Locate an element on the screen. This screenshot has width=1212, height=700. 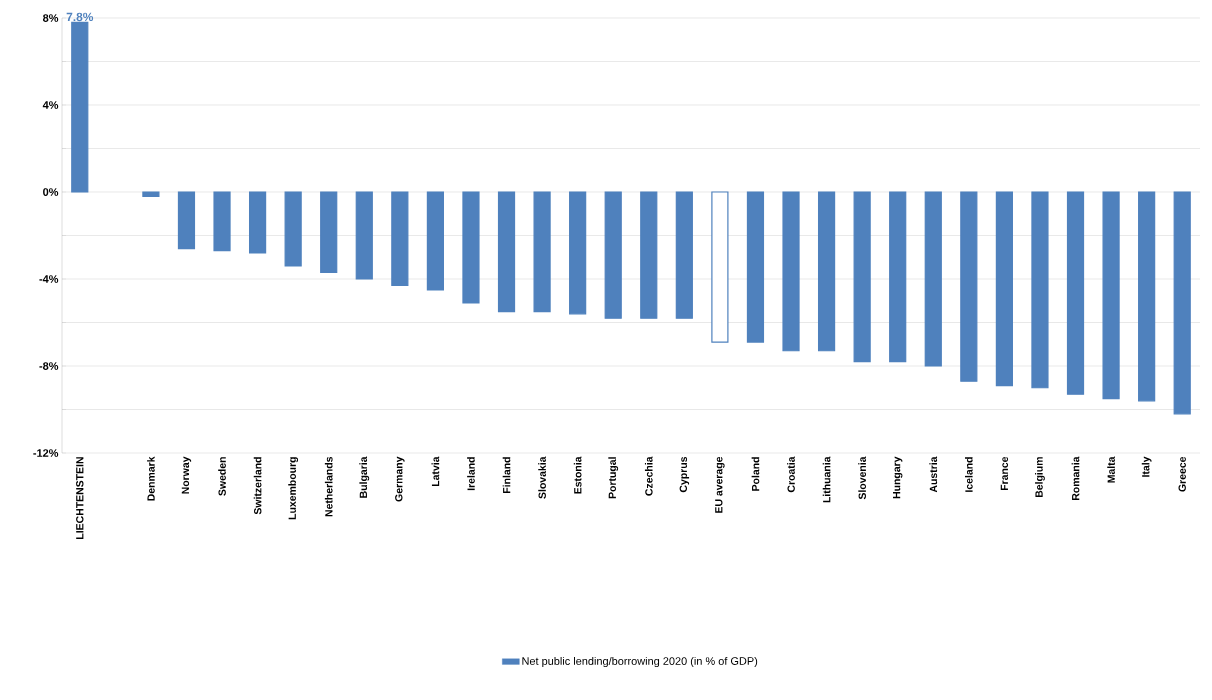
x-tick-label: Italy is located at coordinates (1146, 466).